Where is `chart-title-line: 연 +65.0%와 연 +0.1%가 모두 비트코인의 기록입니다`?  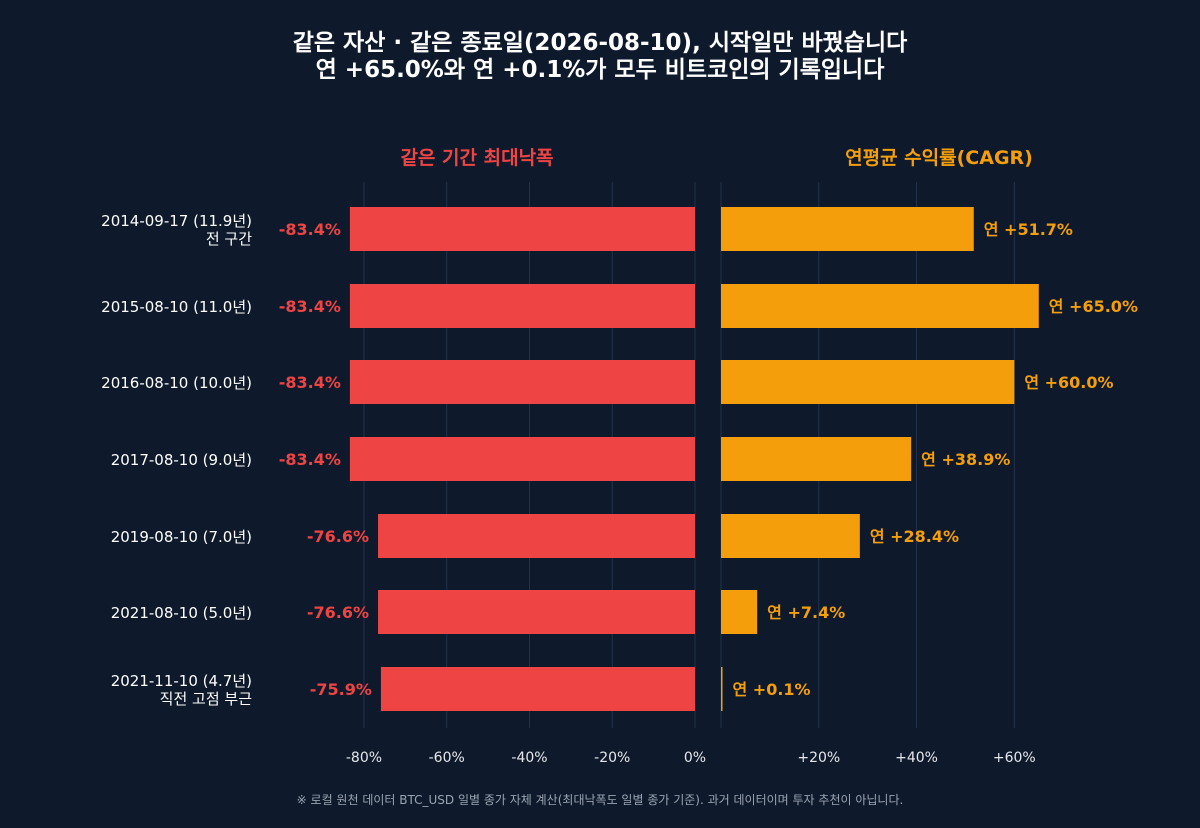
chart-title-line: 연 +65.0%와 연 +0.1%가 모두 비트코인의 기록입니다 is located at coordinates (600, 70).